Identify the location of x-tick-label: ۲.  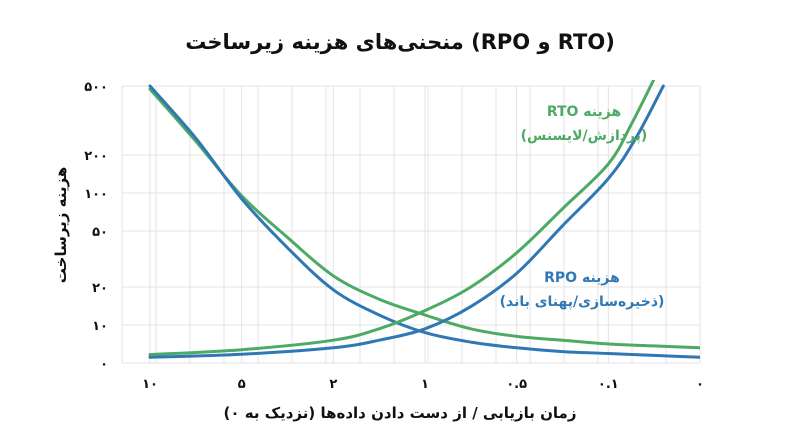
(333, 384).